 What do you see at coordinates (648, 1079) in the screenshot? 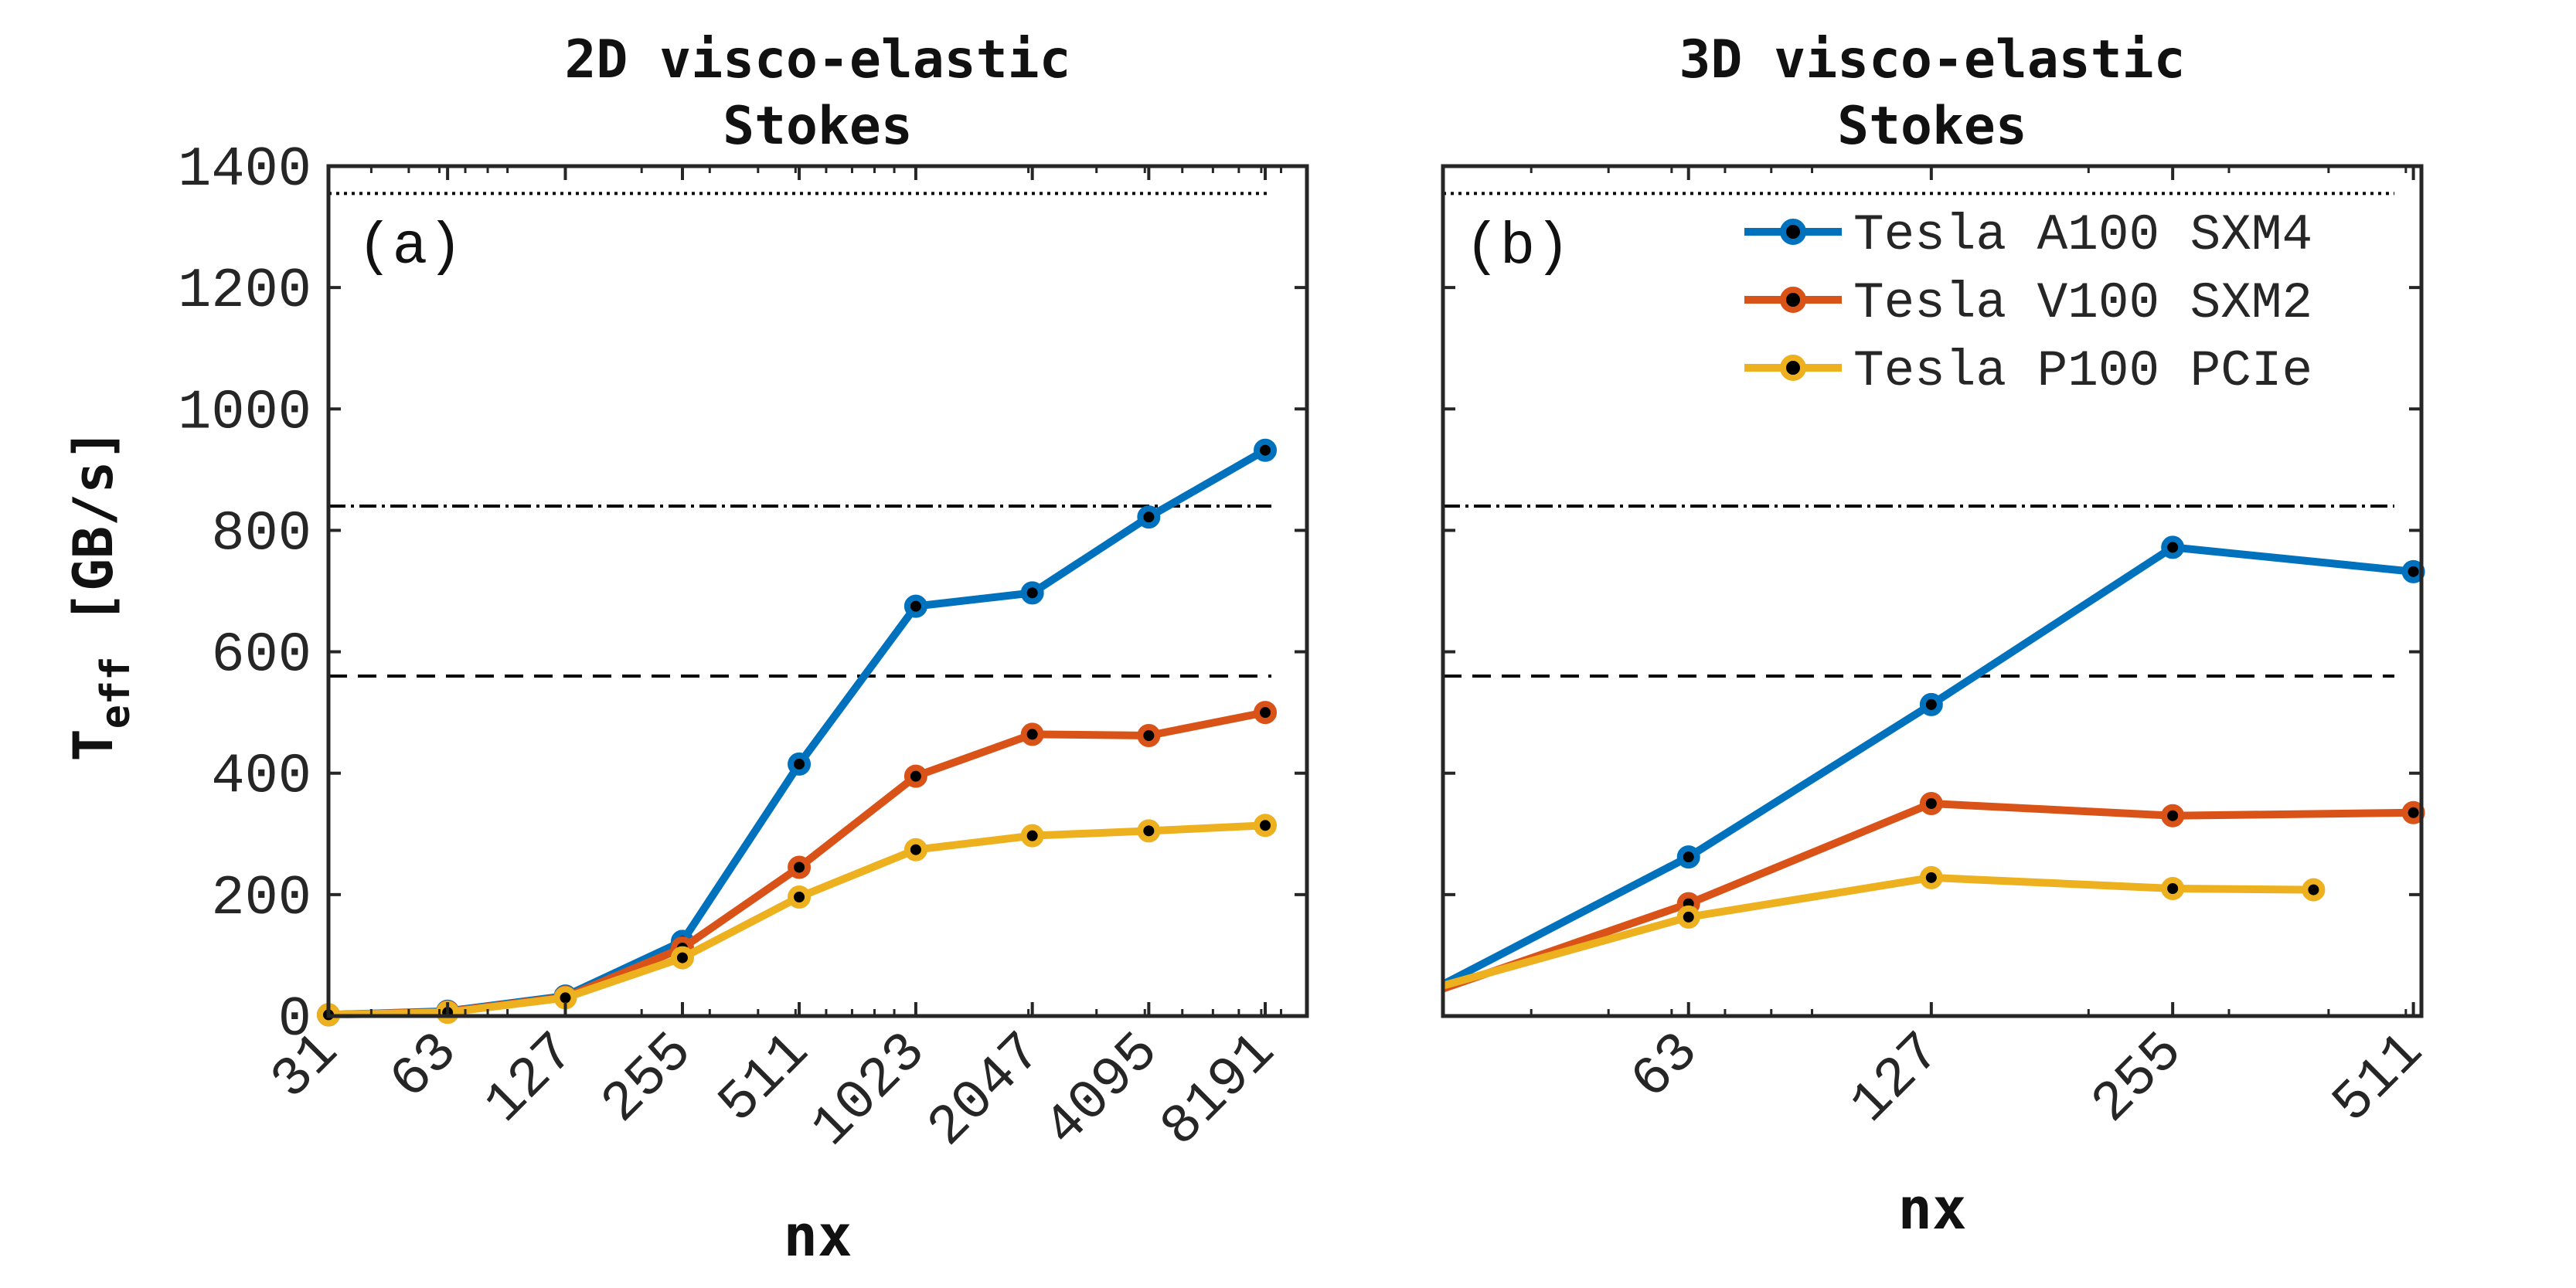
I see `panel-a-x-tick-label: 255` at bounding box center [648, 1079].